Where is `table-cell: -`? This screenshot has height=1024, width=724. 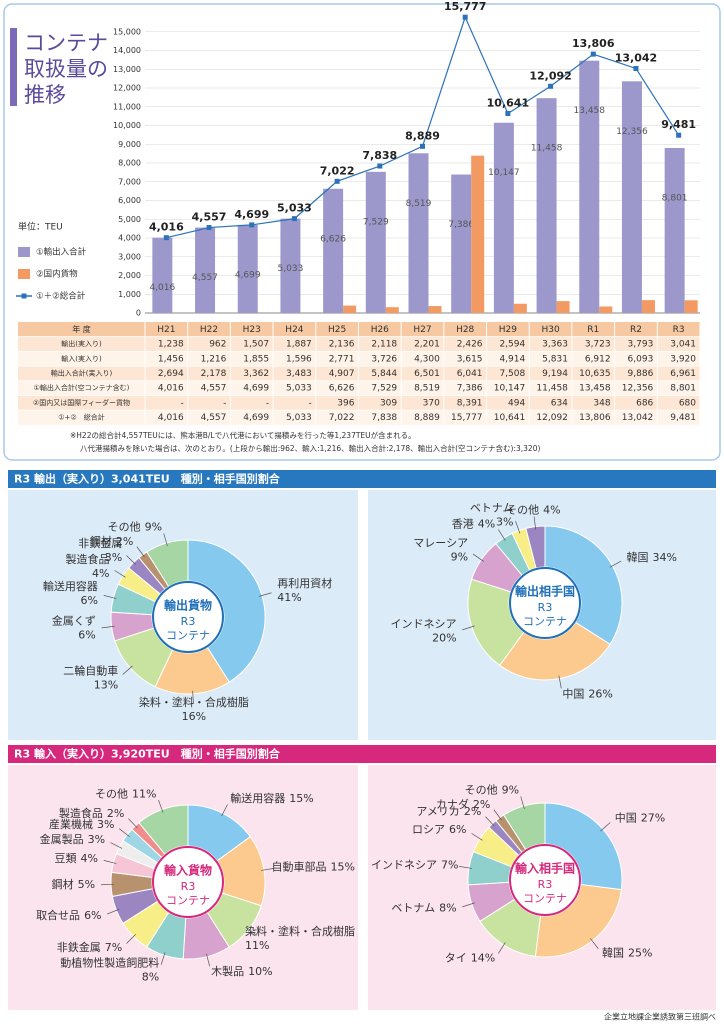 table-cell: - is located at coordinates (181, 403).